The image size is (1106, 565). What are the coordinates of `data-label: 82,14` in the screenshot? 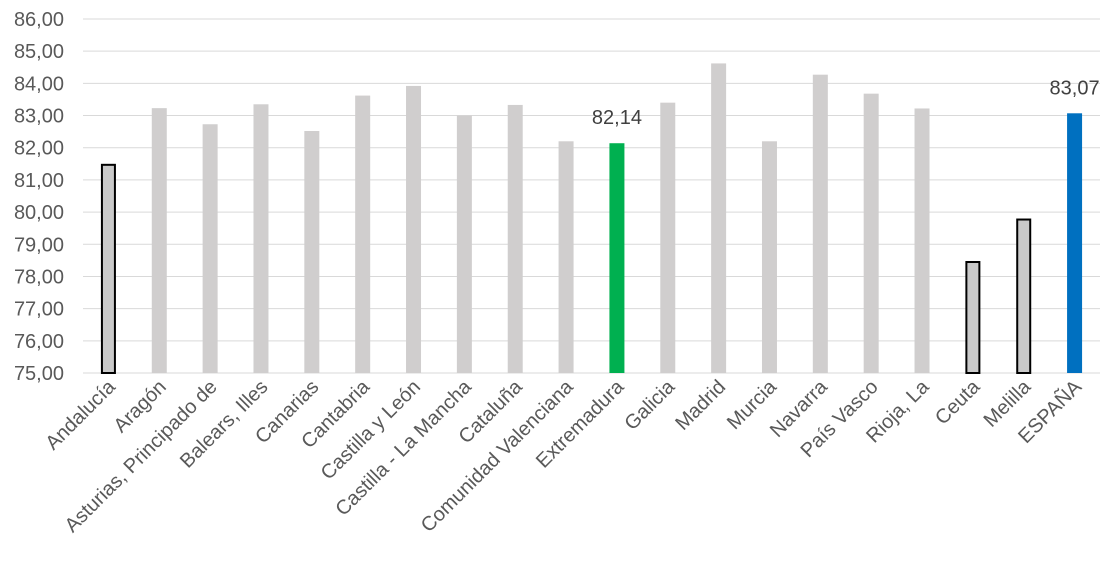 It's located at (617, 118).